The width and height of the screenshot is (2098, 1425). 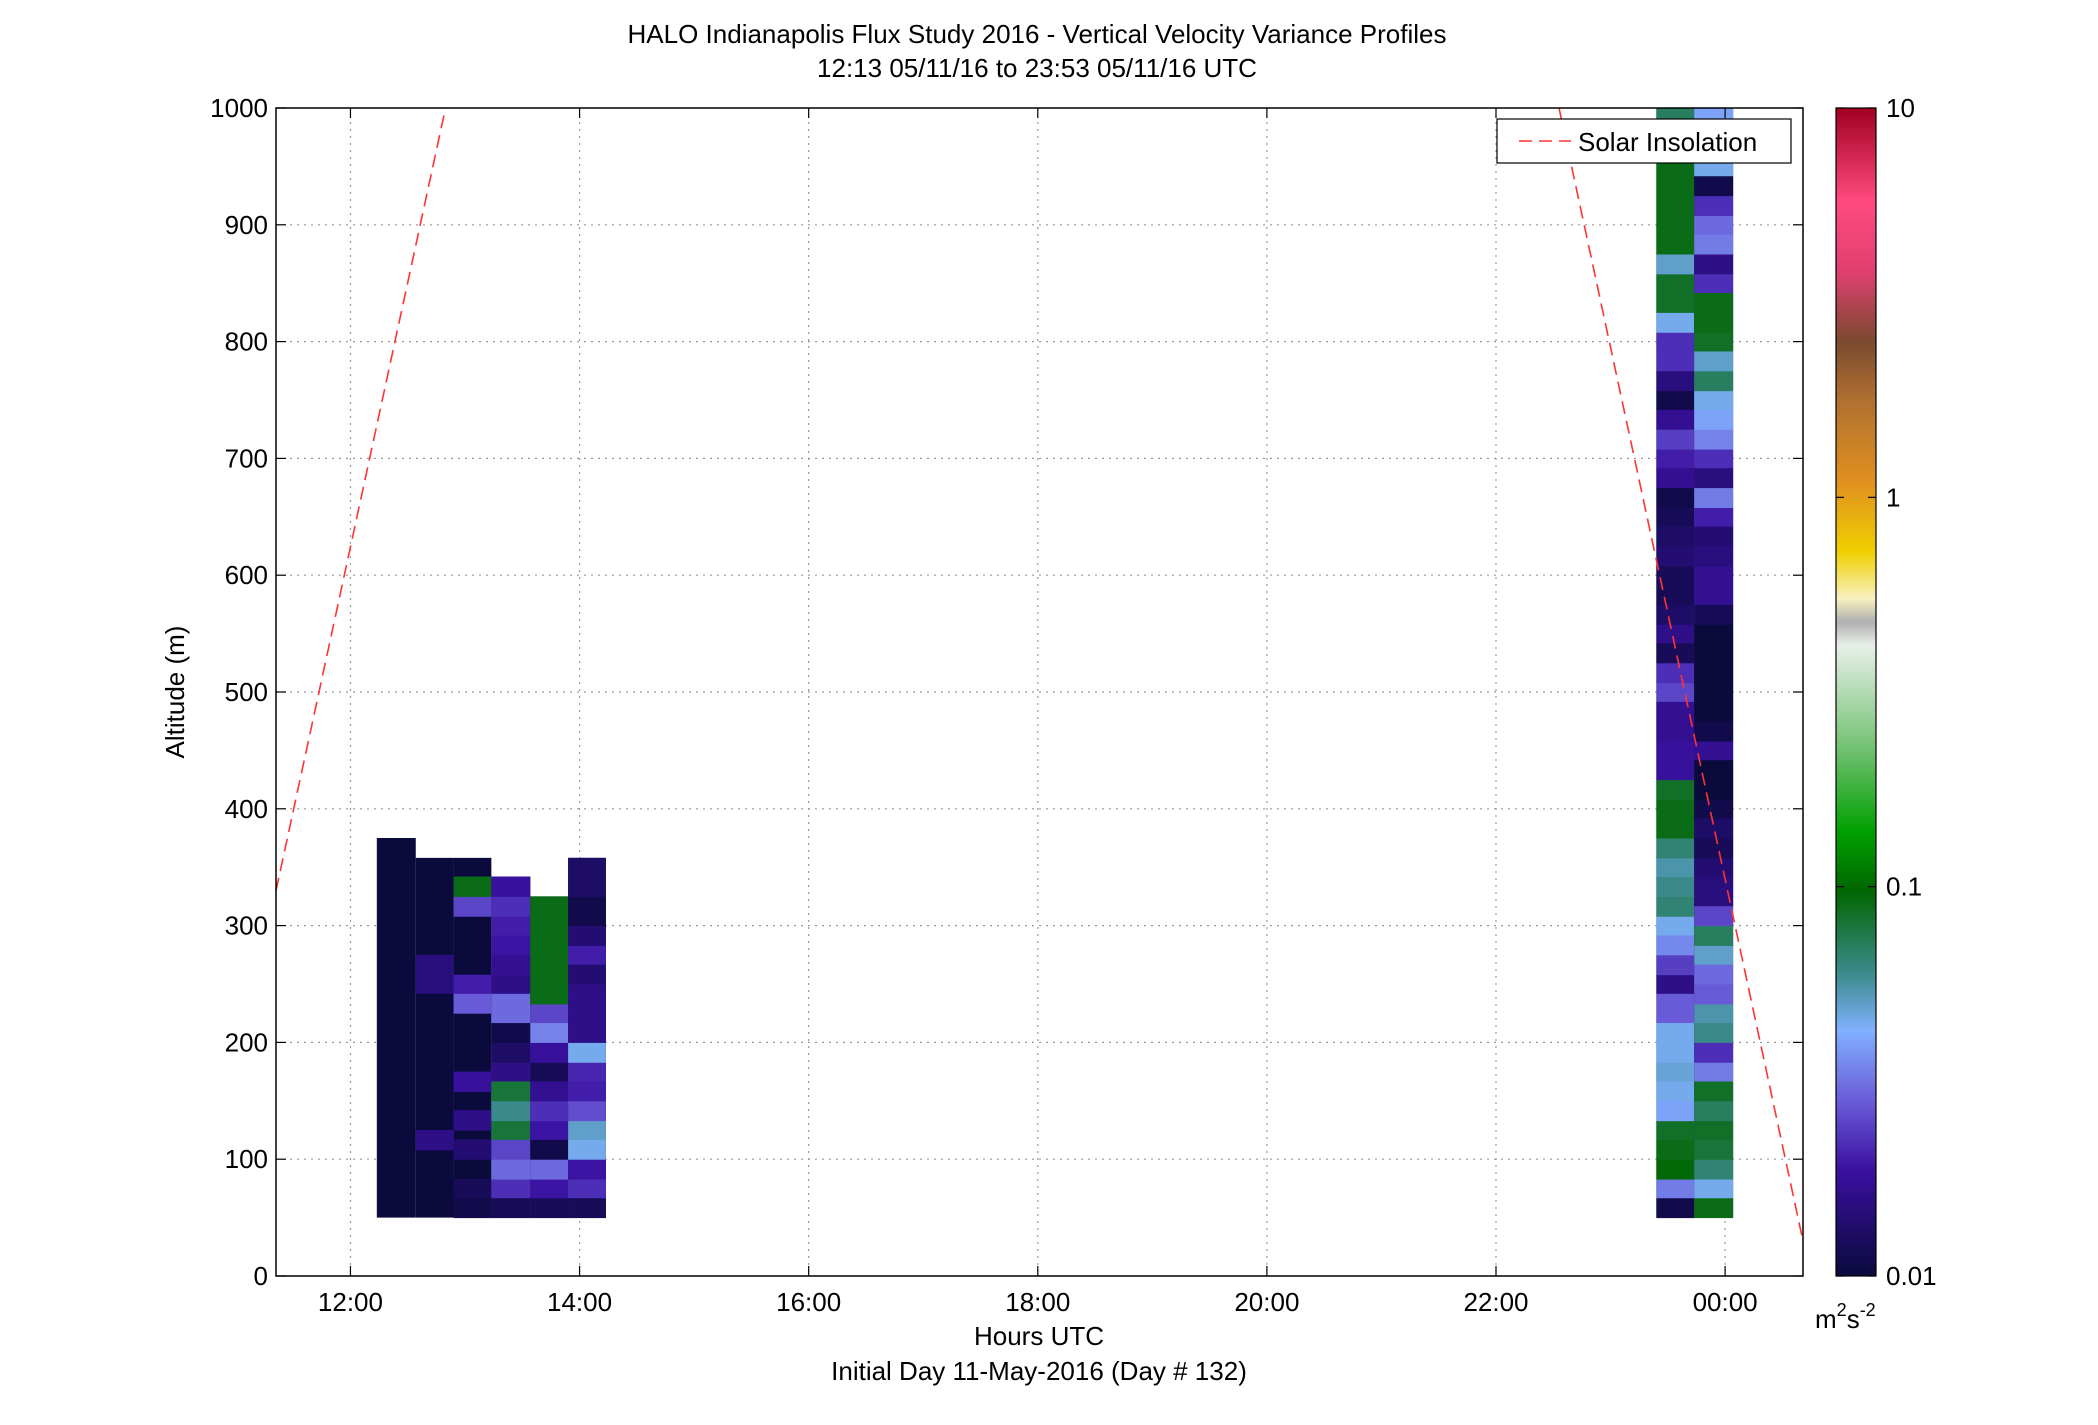 What do you see at coordinates (396, 1028) in the screenshot?
I see `heatmap-column` at bounding box center [396, 1028].